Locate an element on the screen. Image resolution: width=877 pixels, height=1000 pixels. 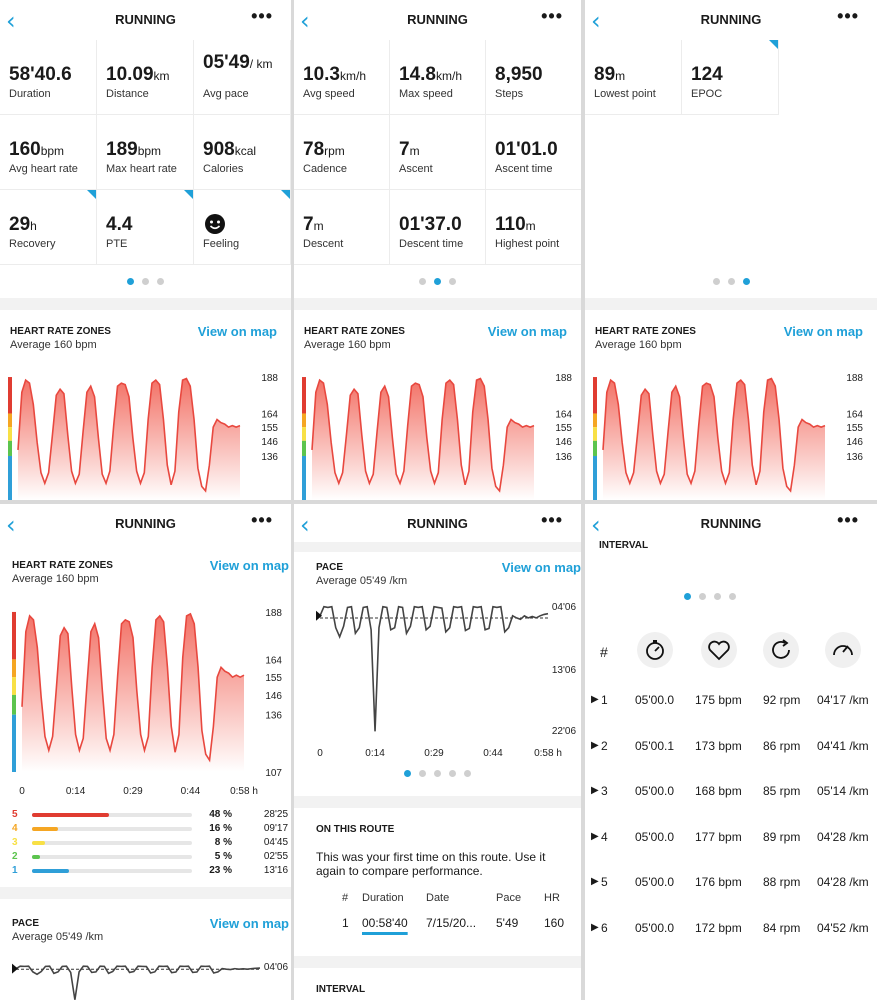
interval-value: 85 rpm is located at coordinates (782, 791).